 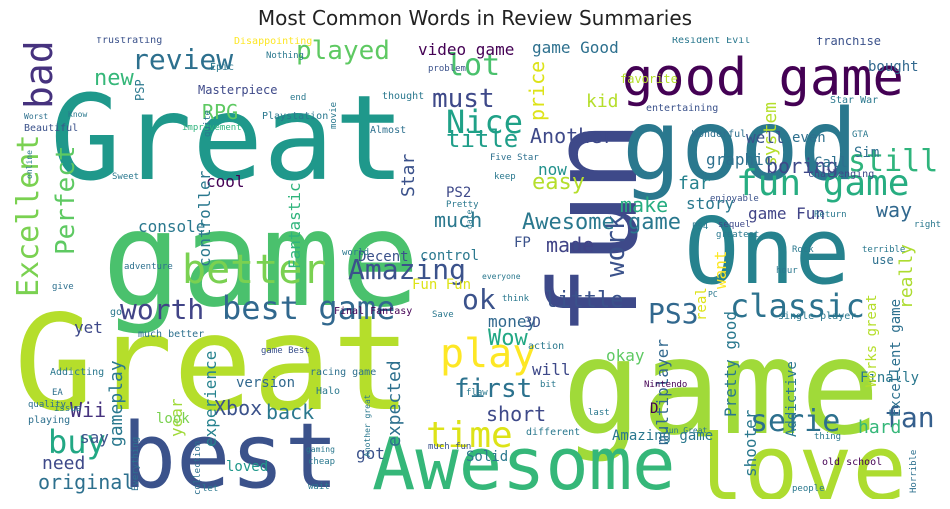 I want to click on word-13: played, so click(x=343, y=51).